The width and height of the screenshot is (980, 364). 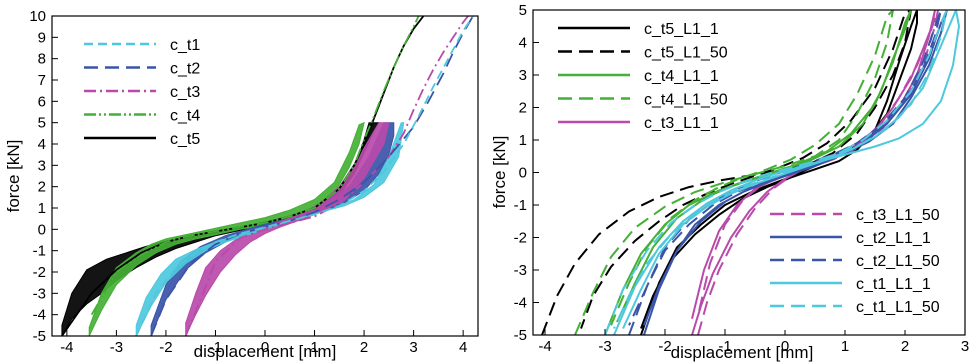 What do you see at coordinates (39, 336) in the screenshot?
I see `left-y-tick-label: -5` at bounding box center [39, 336].